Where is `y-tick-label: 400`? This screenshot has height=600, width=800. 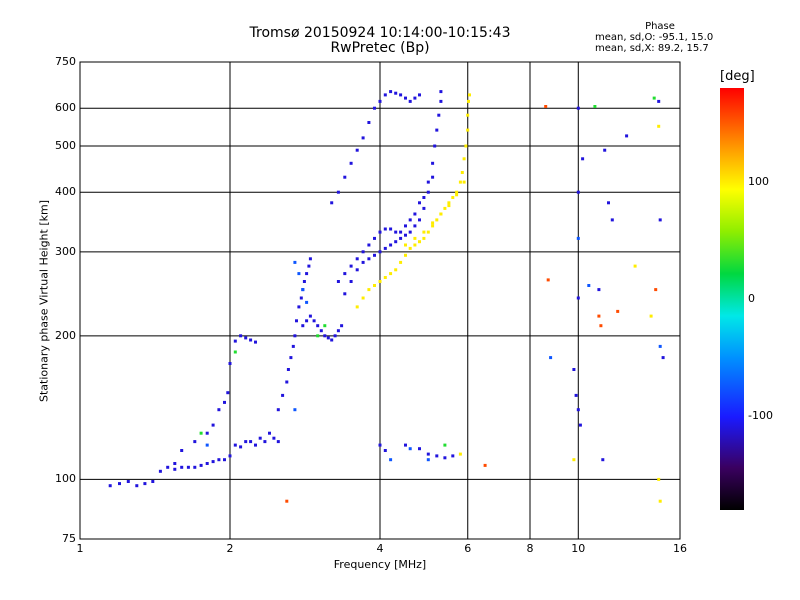
y-tick-label: 400 is located at coordinates (65, 192).